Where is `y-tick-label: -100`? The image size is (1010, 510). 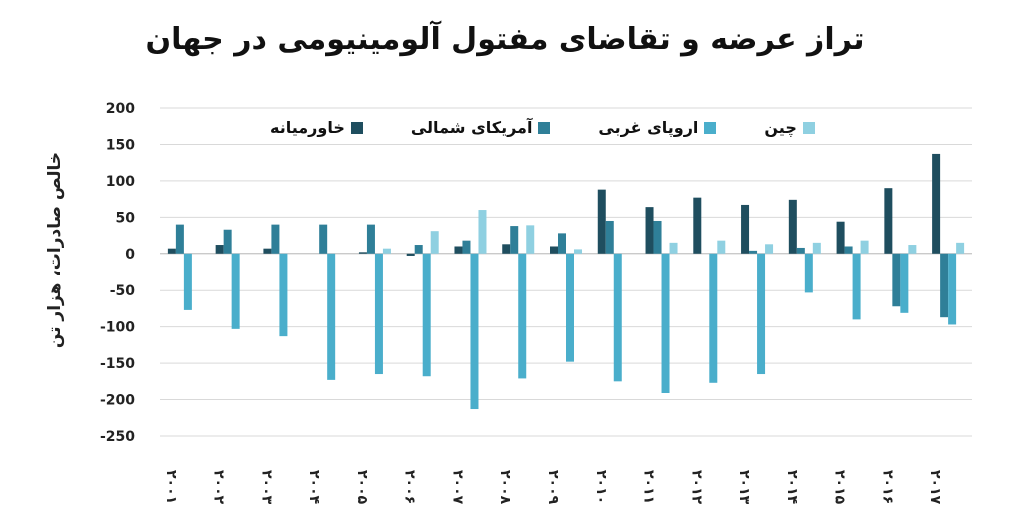 y-tick-label: -100 is located at coordinates (117, 328).